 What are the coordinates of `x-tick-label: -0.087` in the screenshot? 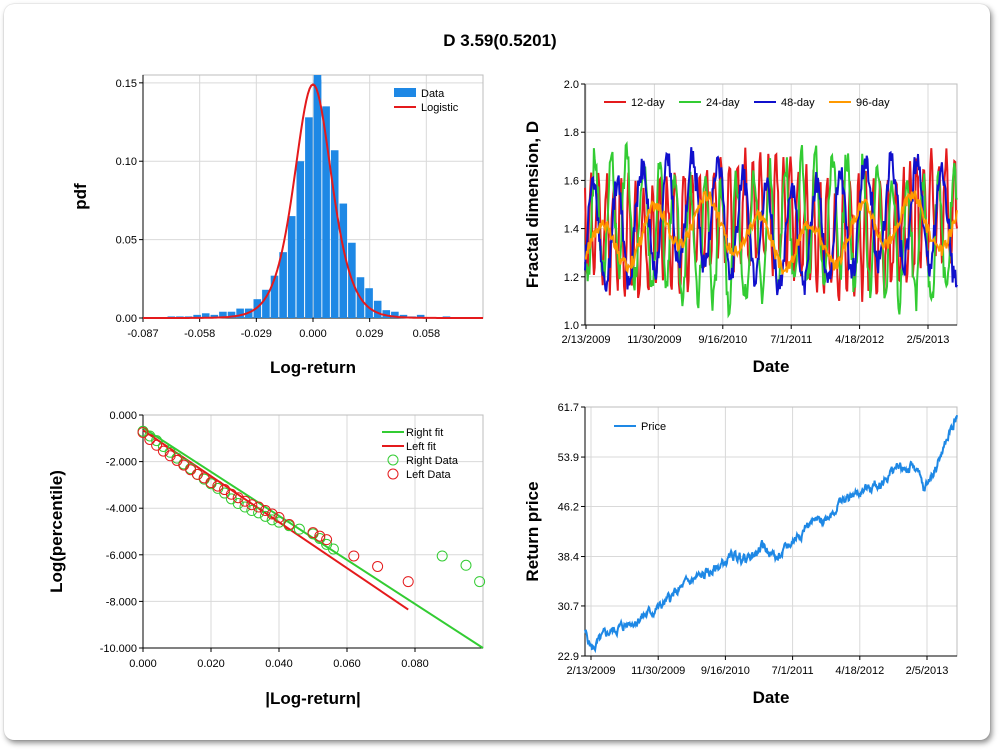 It's located at (142, 334).